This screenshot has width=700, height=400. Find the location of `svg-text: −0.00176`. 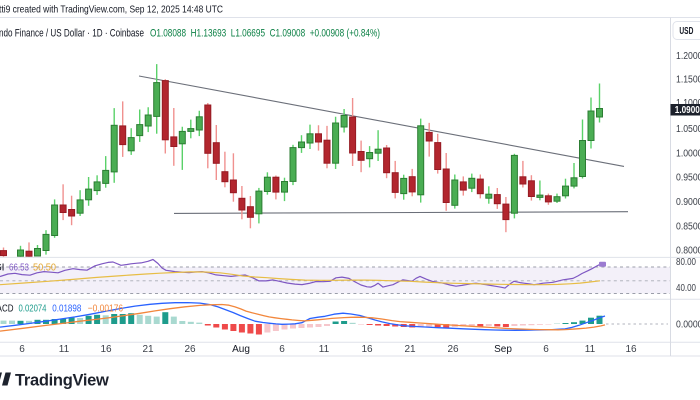

svg-text: −0.00176 is located at coordinates (106, 309).